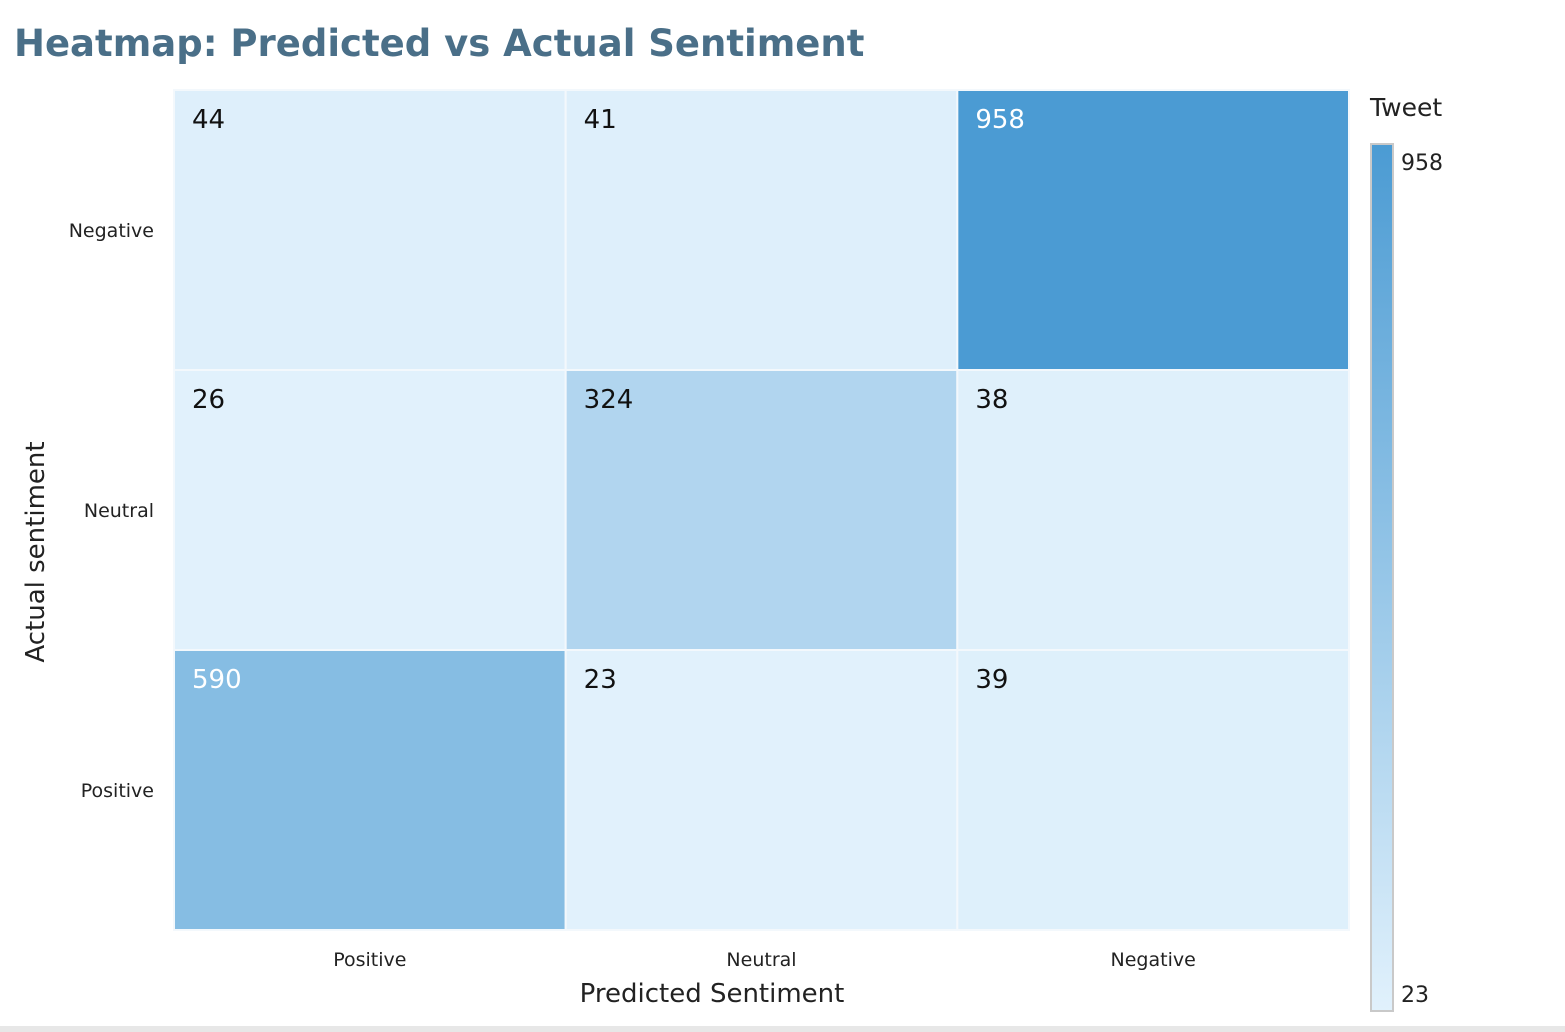 The width and height of the screenshot is (1565, 1032). I want to click on y-tick-label: Negative, so click(111, 231).